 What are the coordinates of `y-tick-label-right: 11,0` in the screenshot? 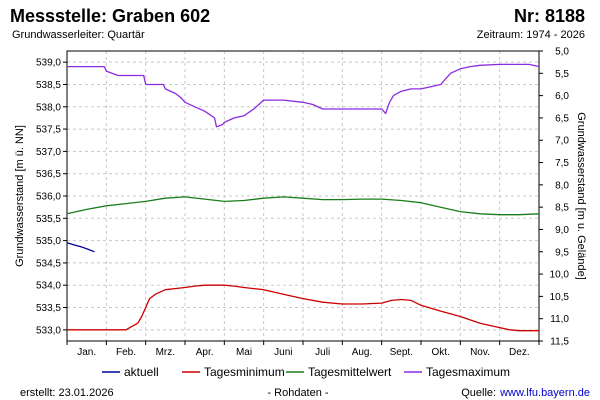 It's located at (559, 319).